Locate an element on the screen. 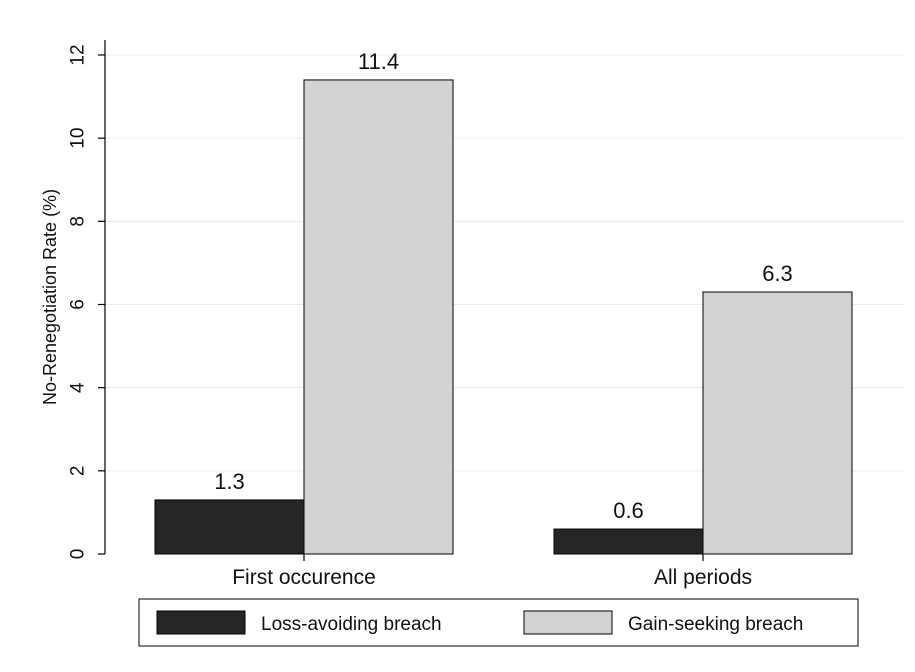 The width and height of the screenshot is (915, 672). bar-loss-avoiding-breach-first-occurence is located at coordinates (229, 527).